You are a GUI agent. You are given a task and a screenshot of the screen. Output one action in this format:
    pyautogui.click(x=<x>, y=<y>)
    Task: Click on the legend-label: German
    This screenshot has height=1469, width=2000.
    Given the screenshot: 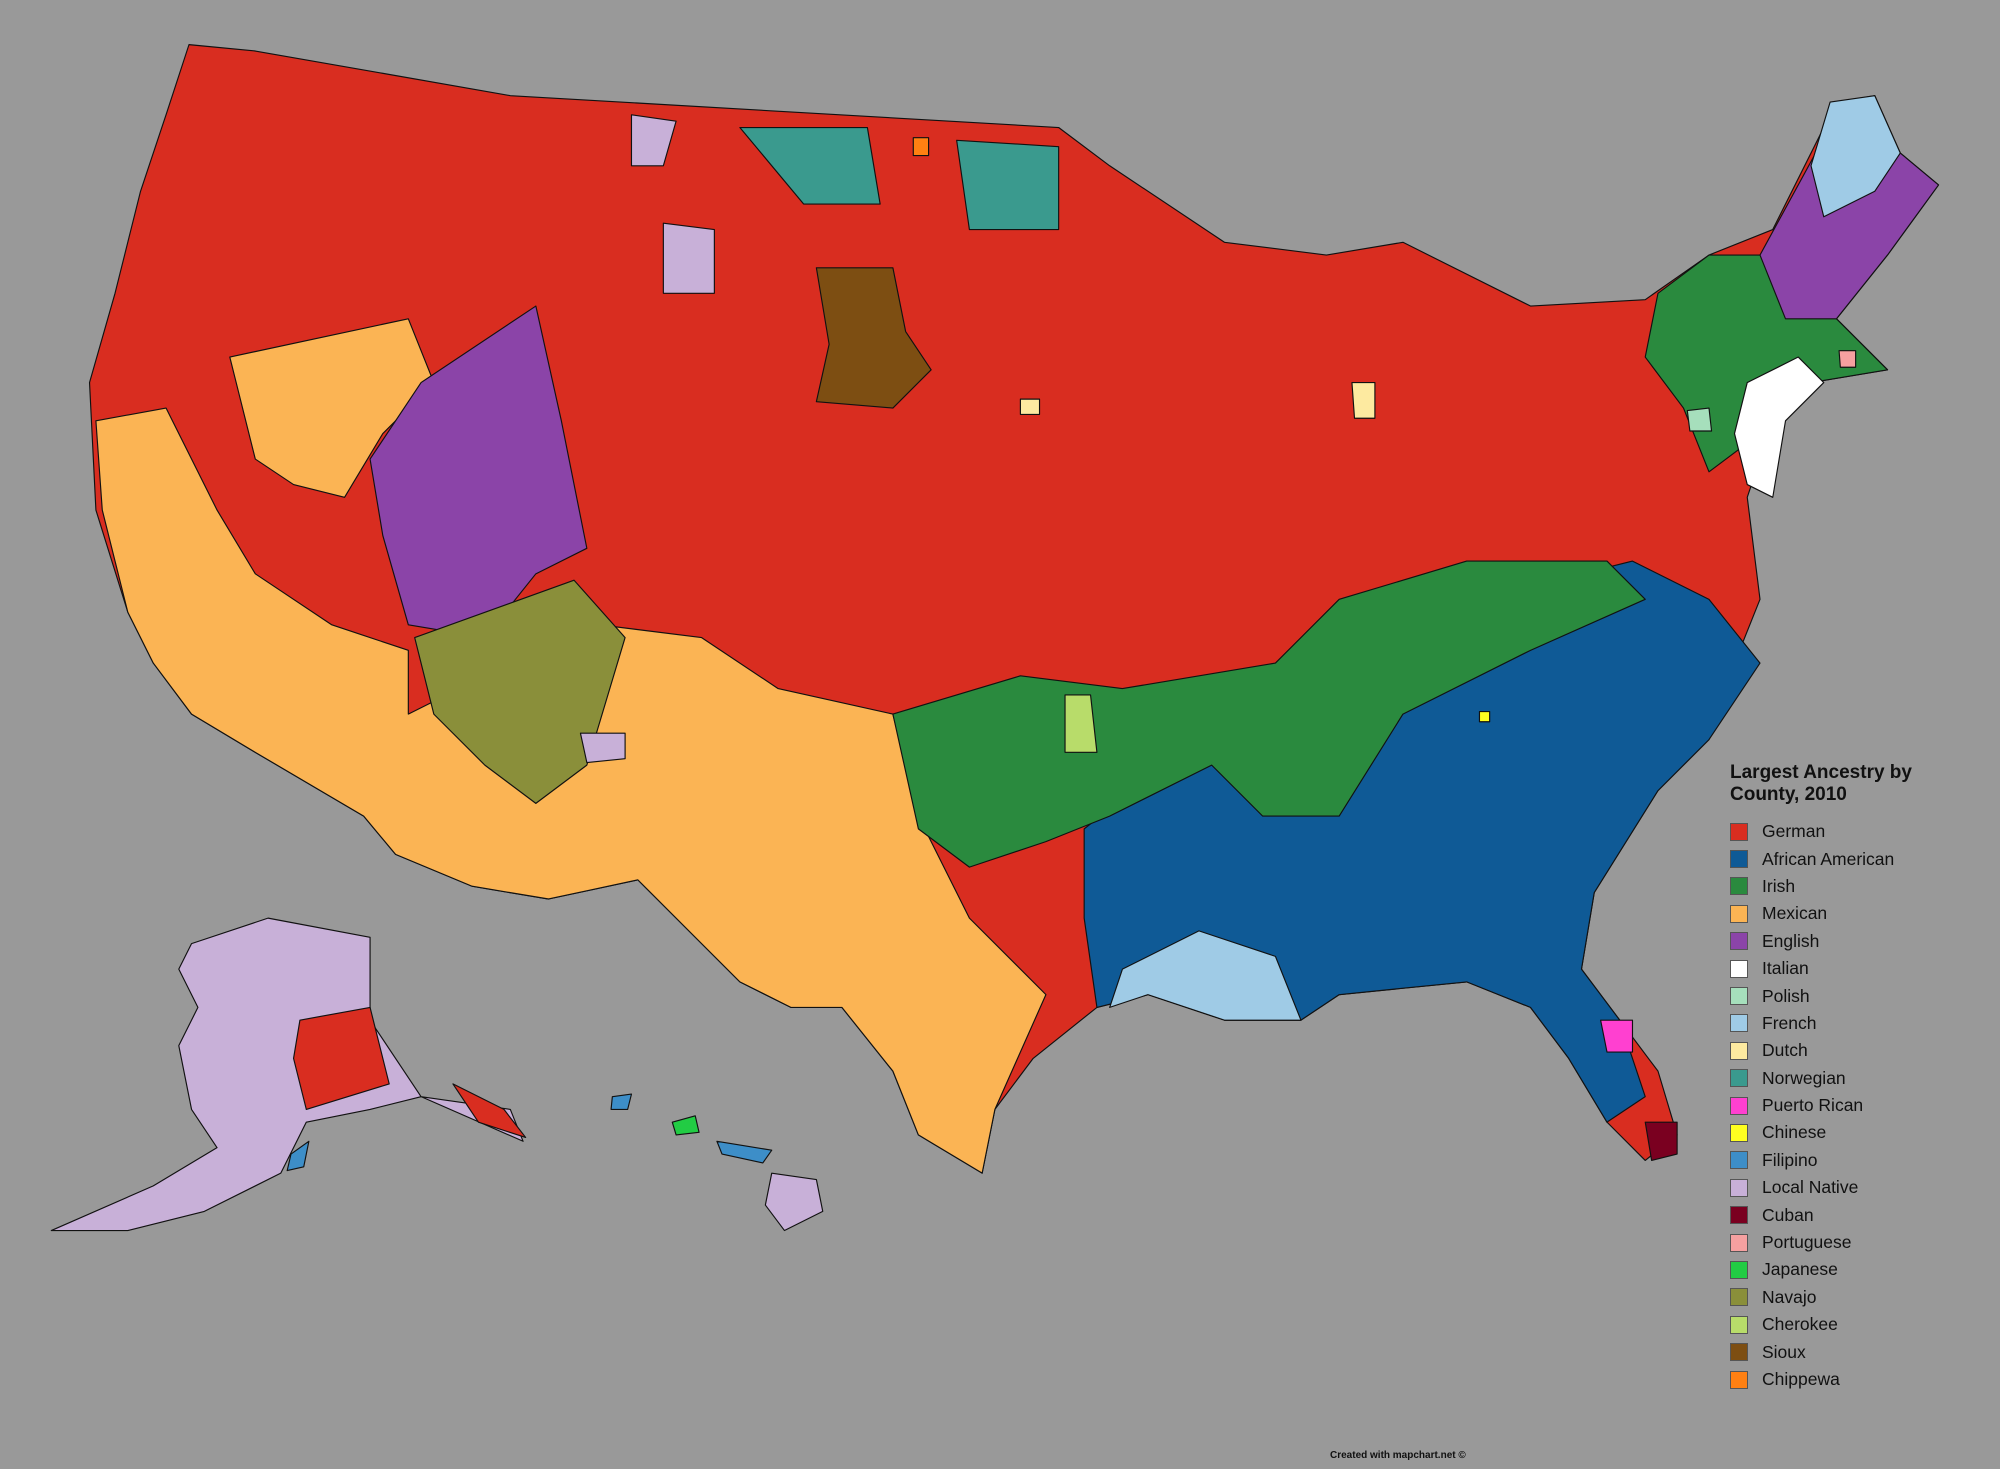 What is the action you would take?
    pyautogui.click(x=1794, y=831)
    